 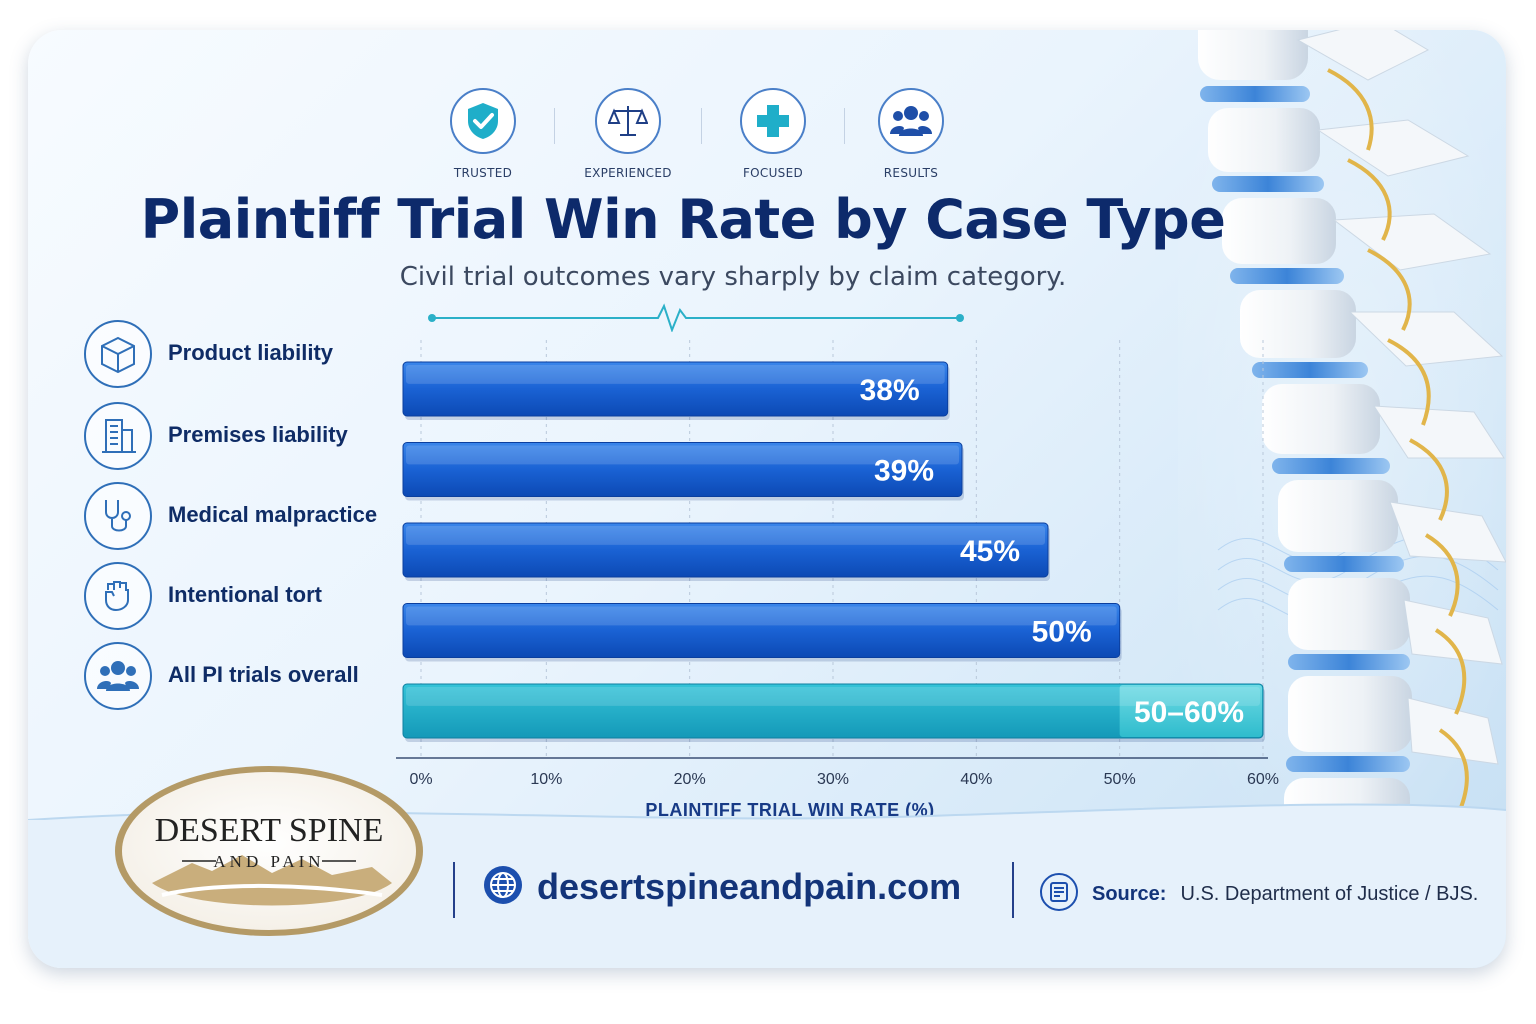 I want to click on badge-label: TRUSTED, so click(x=483, y=173).